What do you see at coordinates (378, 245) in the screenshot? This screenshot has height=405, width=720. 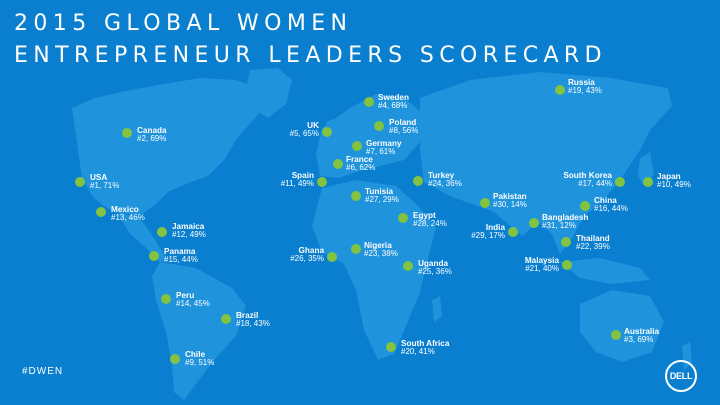 I see `country-name: Nigeria` at bounding box center [378, 245].